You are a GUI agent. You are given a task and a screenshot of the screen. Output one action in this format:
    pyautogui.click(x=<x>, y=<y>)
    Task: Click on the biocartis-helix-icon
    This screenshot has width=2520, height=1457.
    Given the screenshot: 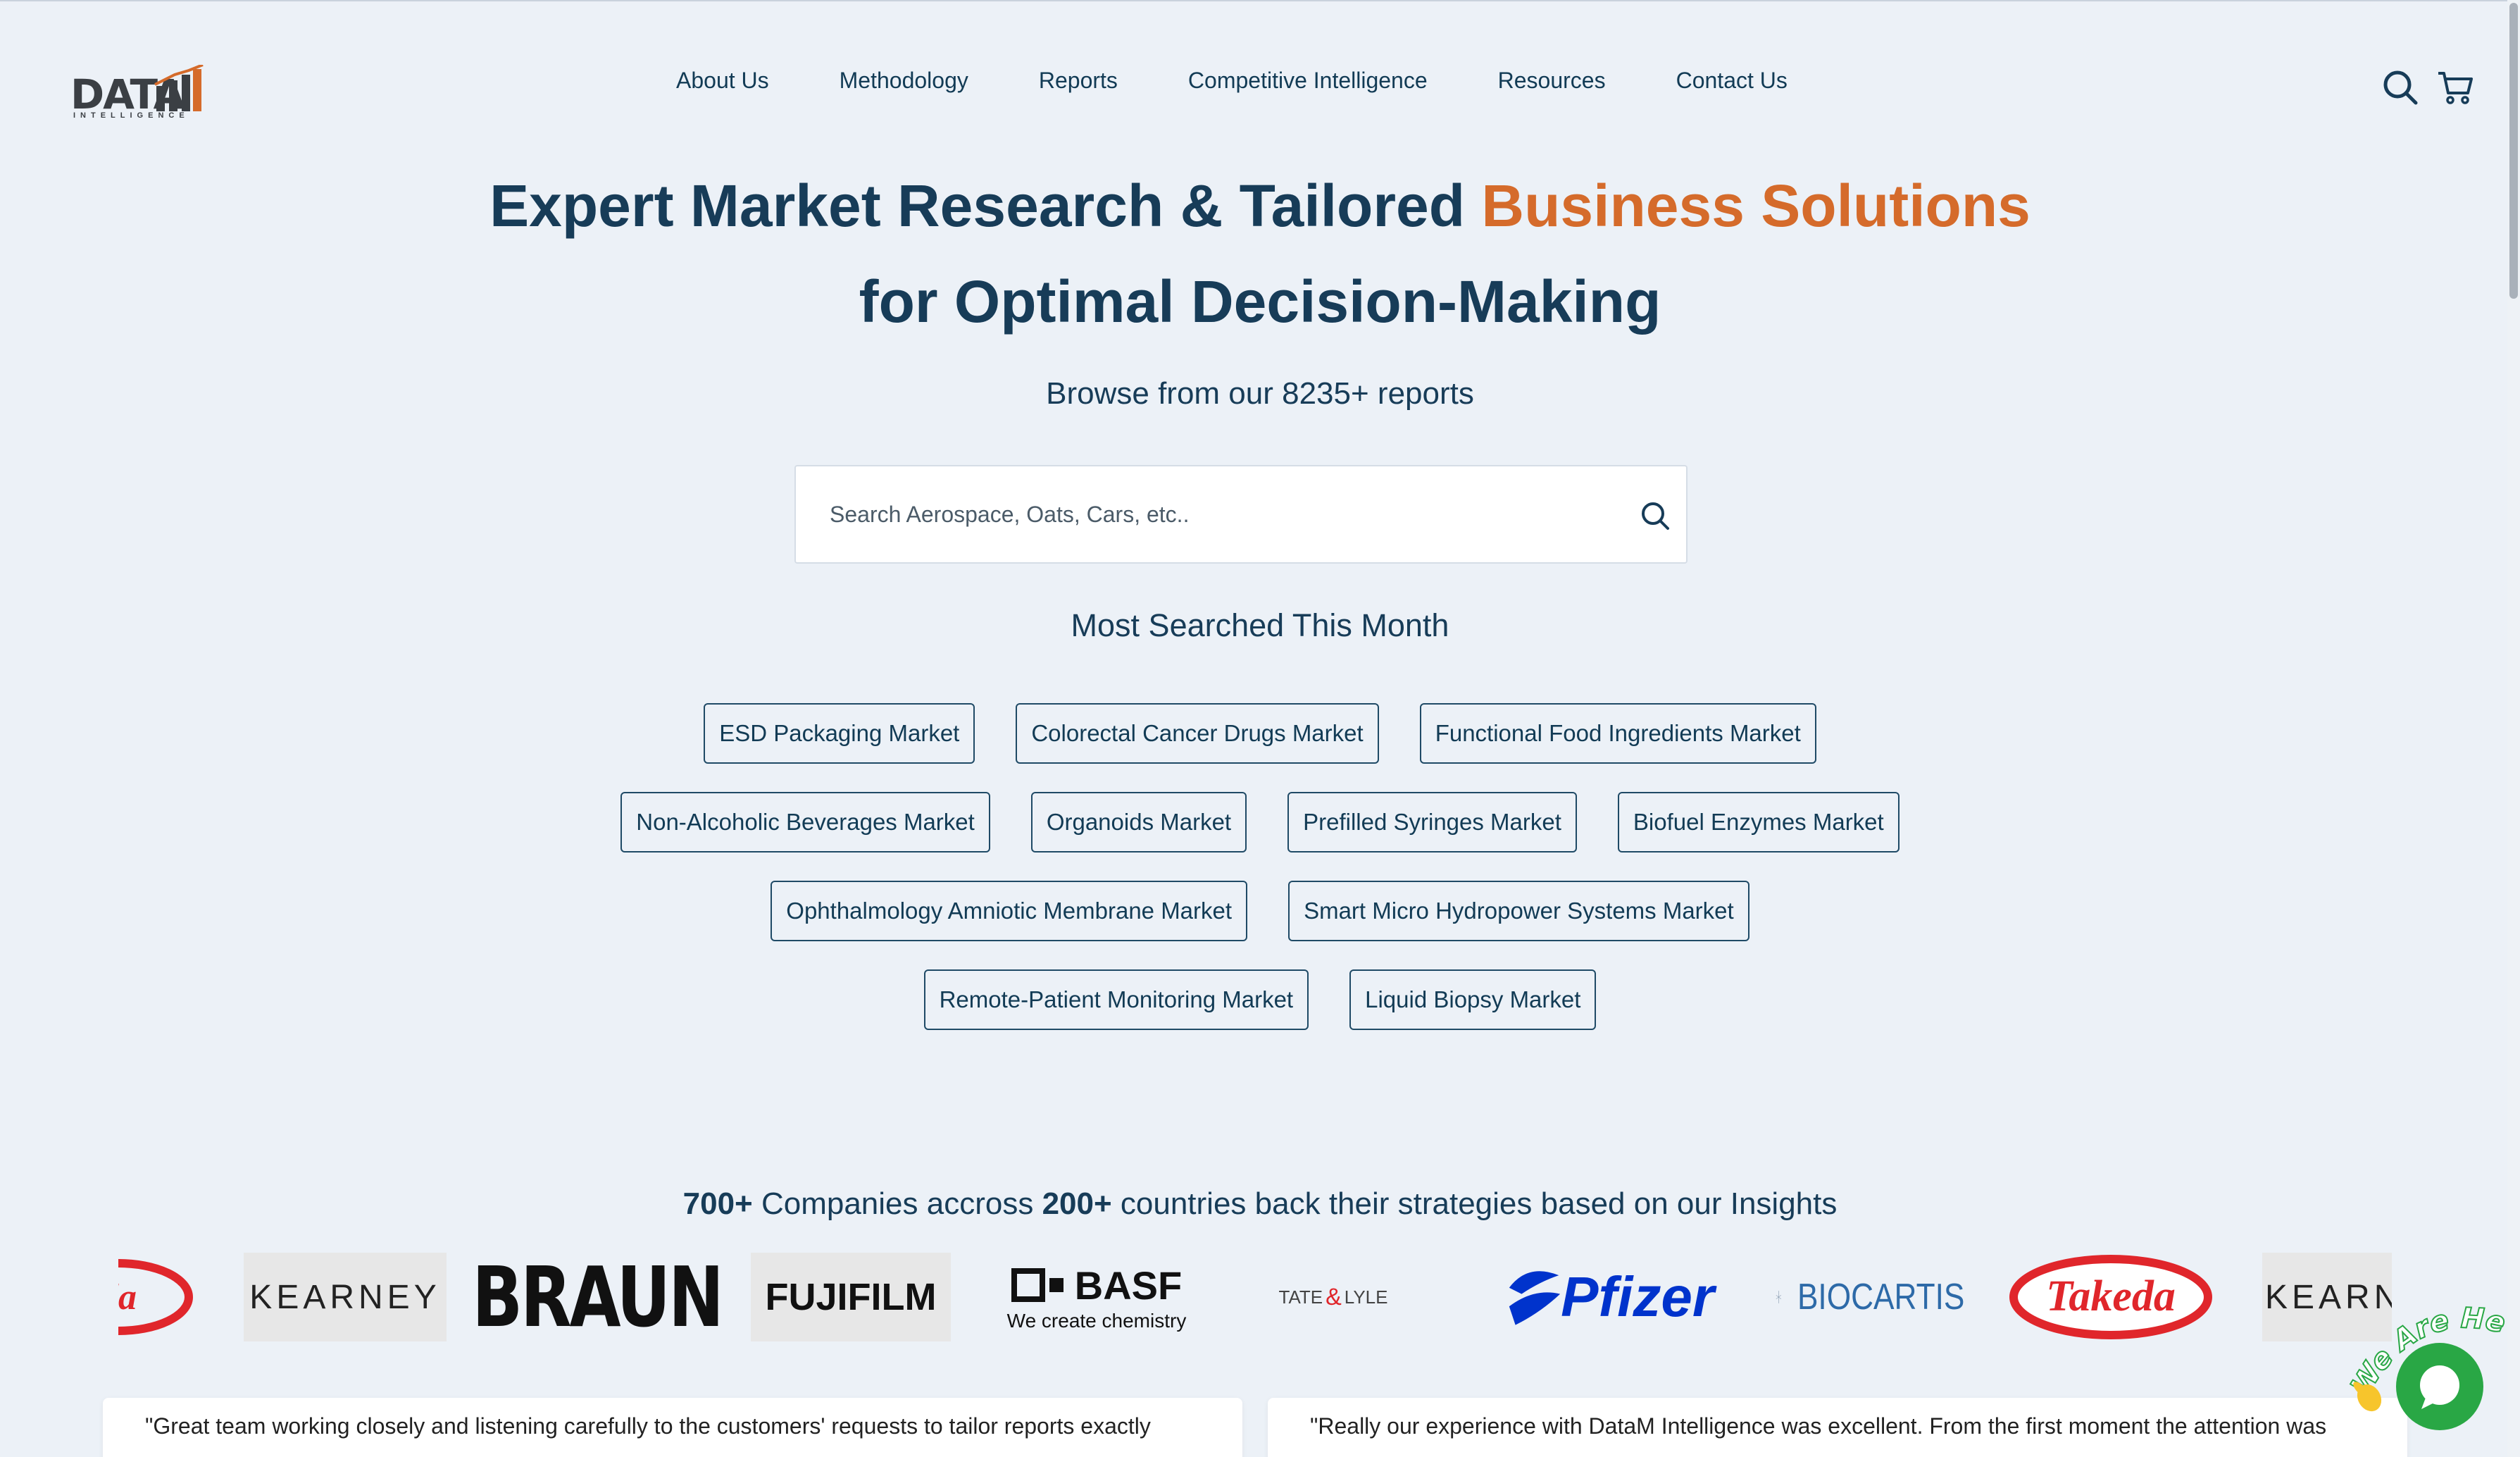 What is the action you would take?
    pyautogui.click(x=1779, y=1297)
    